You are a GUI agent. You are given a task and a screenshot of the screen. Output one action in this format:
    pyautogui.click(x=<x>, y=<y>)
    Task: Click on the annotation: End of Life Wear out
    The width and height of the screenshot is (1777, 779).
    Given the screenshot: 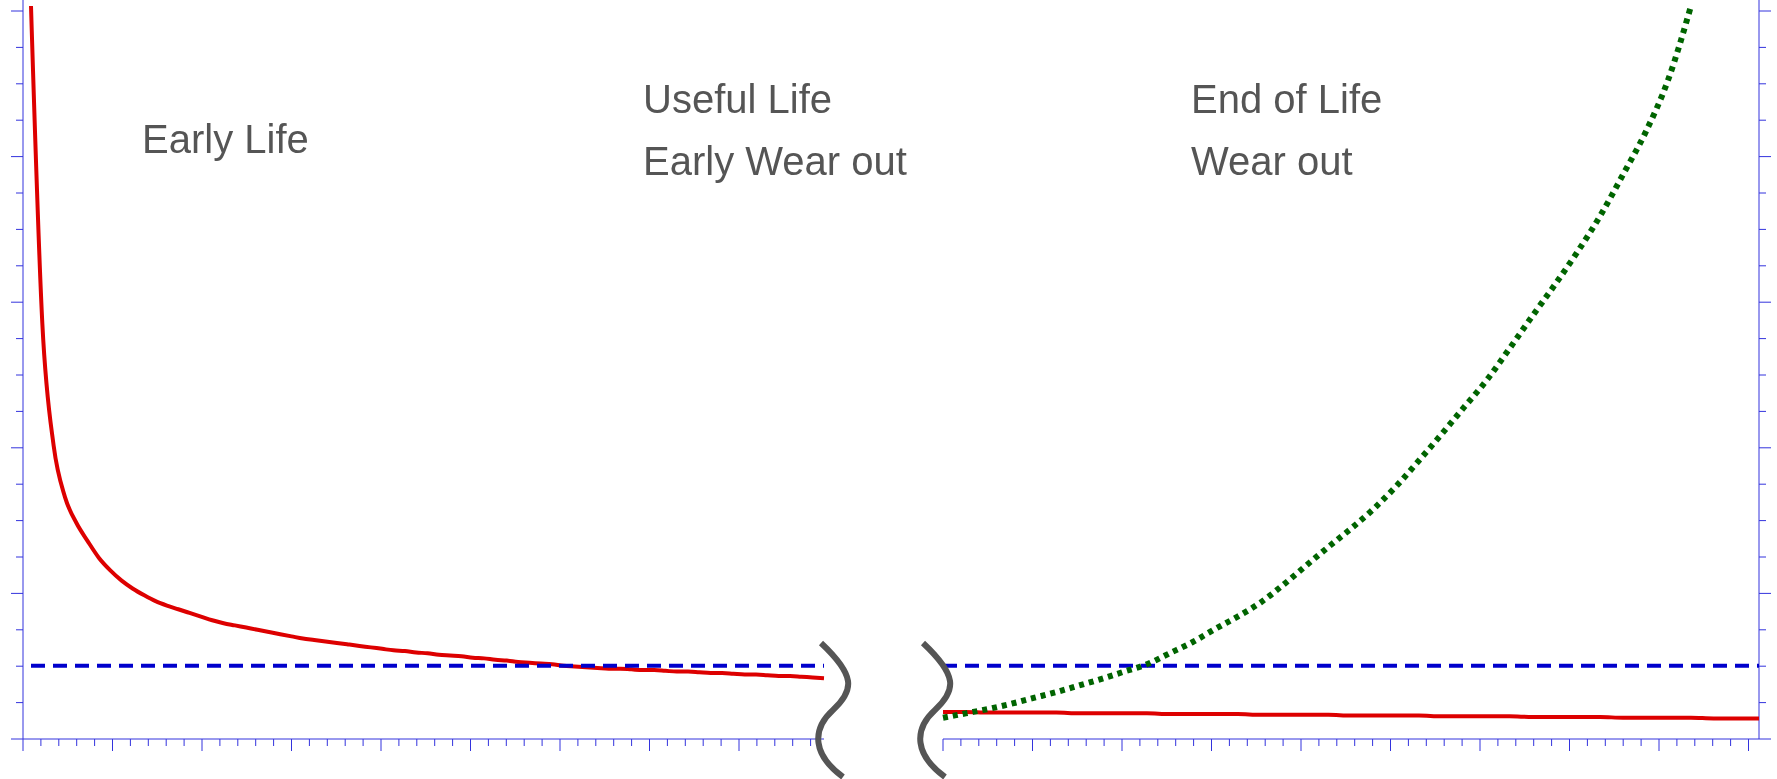 What is the action you would take?
    pyautogui.click(x=1287, y=130)
    